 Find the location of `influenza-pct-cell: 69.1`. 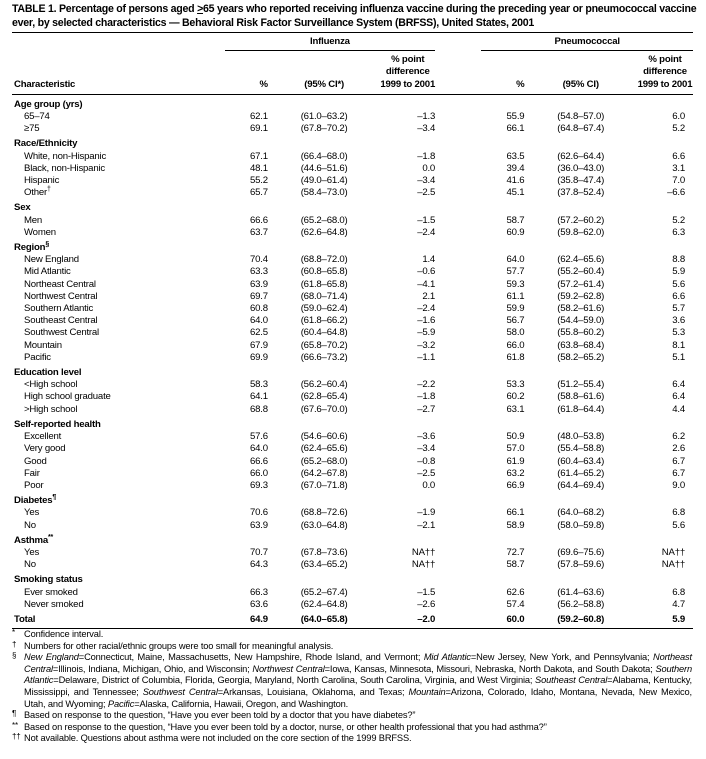

influenza-pct-cell: 69.1 is located at coordinates (258, 129).